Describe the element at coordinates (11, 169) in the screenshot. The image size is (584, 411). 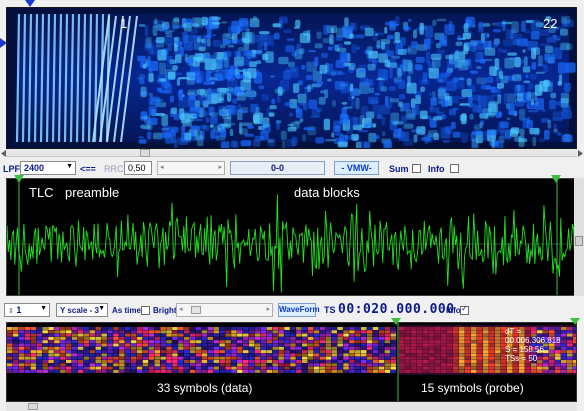
I see `lpf-label: LPF` at that location.